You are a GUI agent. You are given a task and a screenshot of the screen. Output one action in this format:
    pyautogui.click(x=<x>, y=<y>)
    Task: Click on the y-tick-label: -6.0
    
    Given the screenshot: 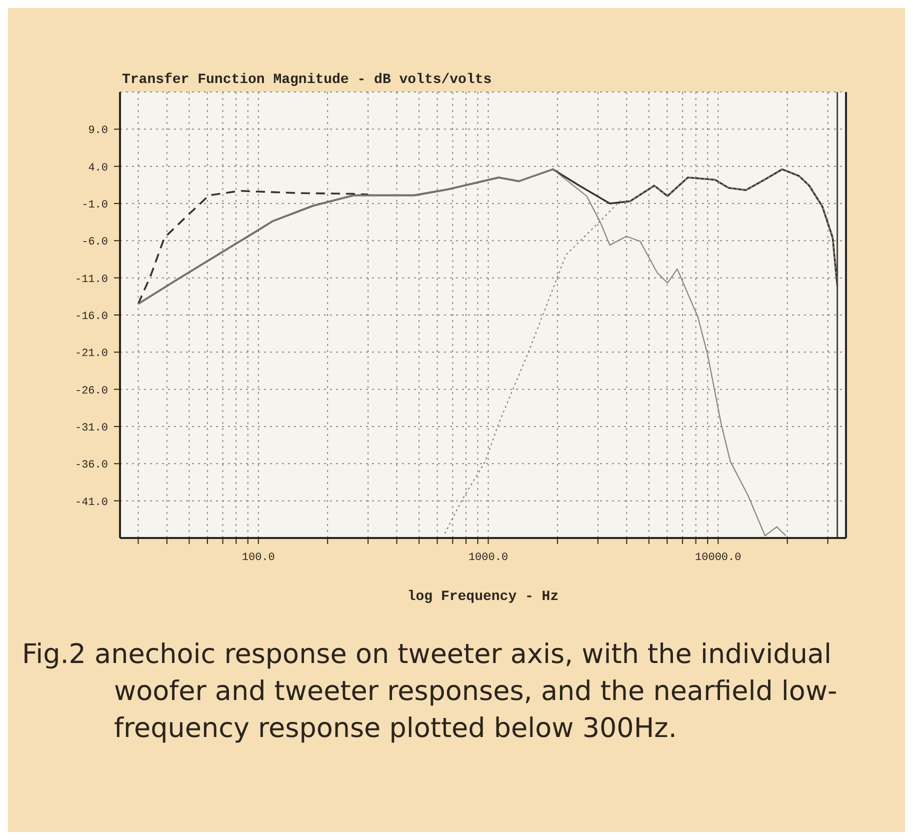 What is the action you would take?
    pyautogui.click(x=95, y=242)
    